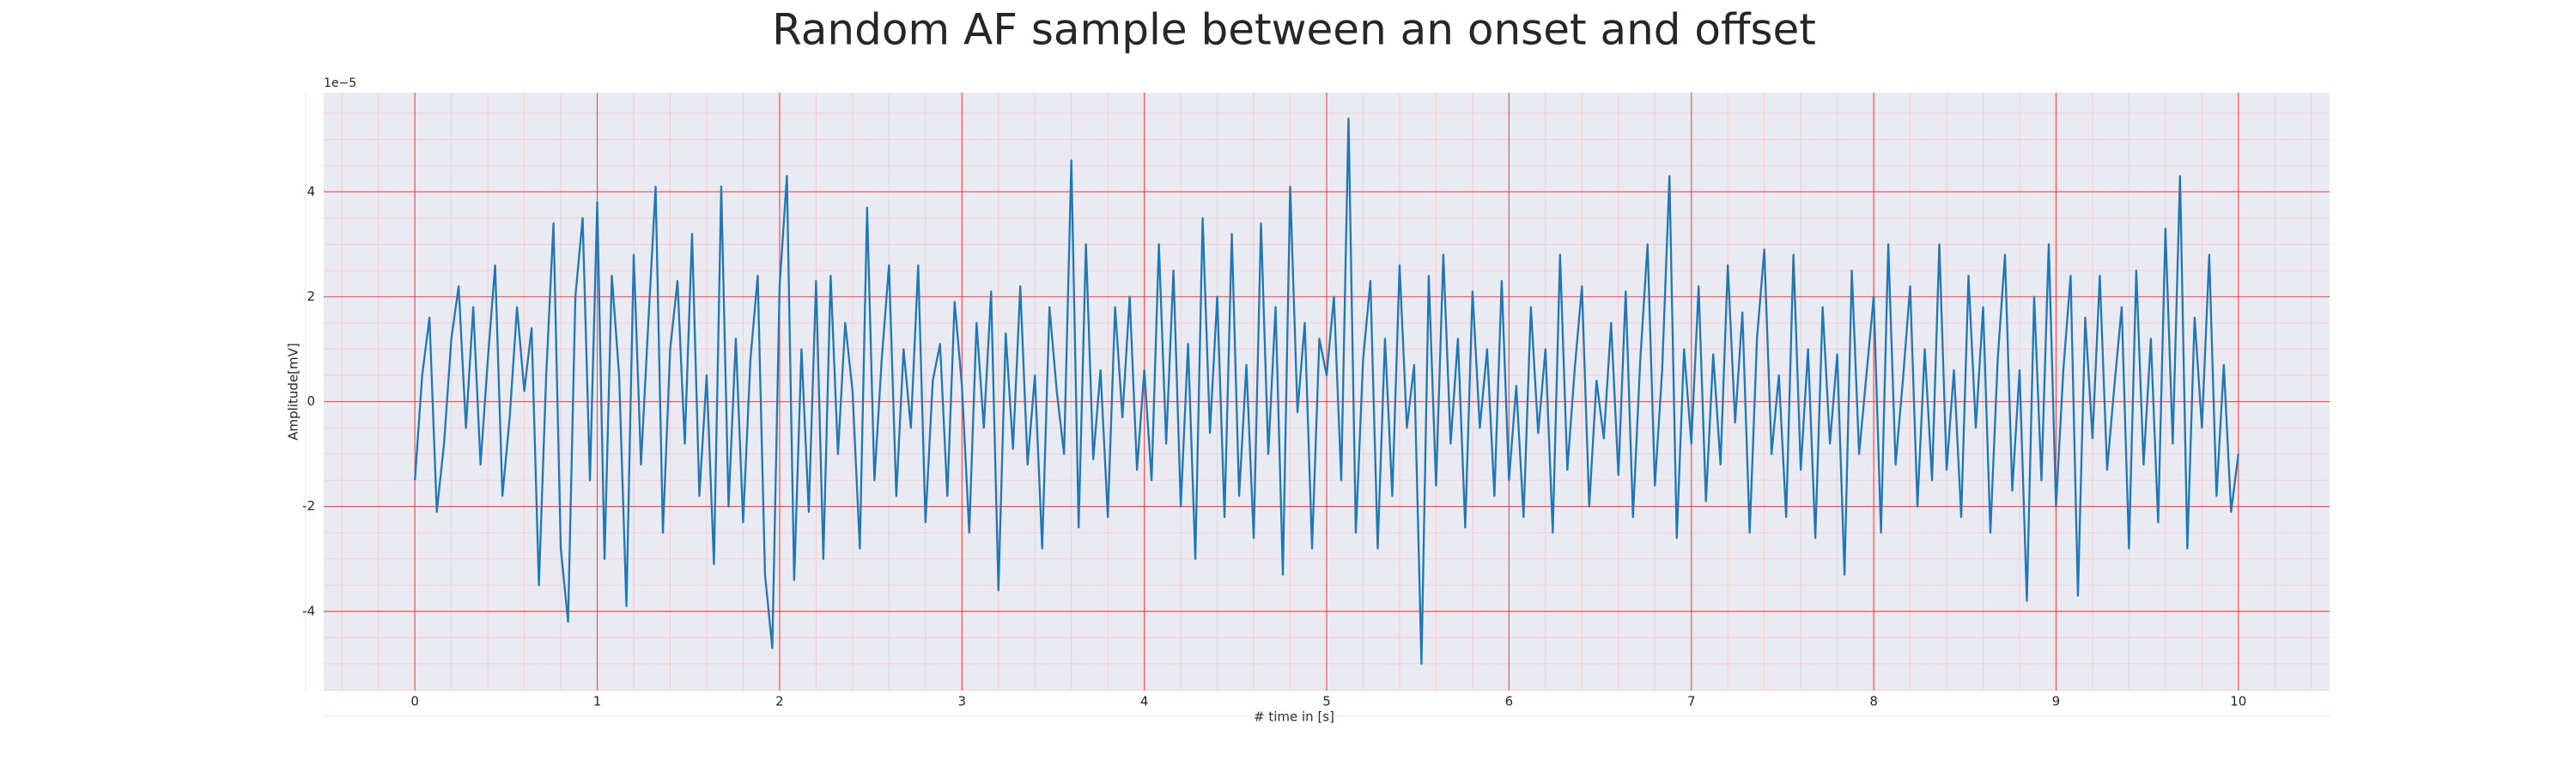 Image resolution: width=2576 pixels, height=773 pixels. What do you see at coordinates (962, 701) in the screenshot?
I see `x-tick-label: 3` at bounding box center [962, 701].